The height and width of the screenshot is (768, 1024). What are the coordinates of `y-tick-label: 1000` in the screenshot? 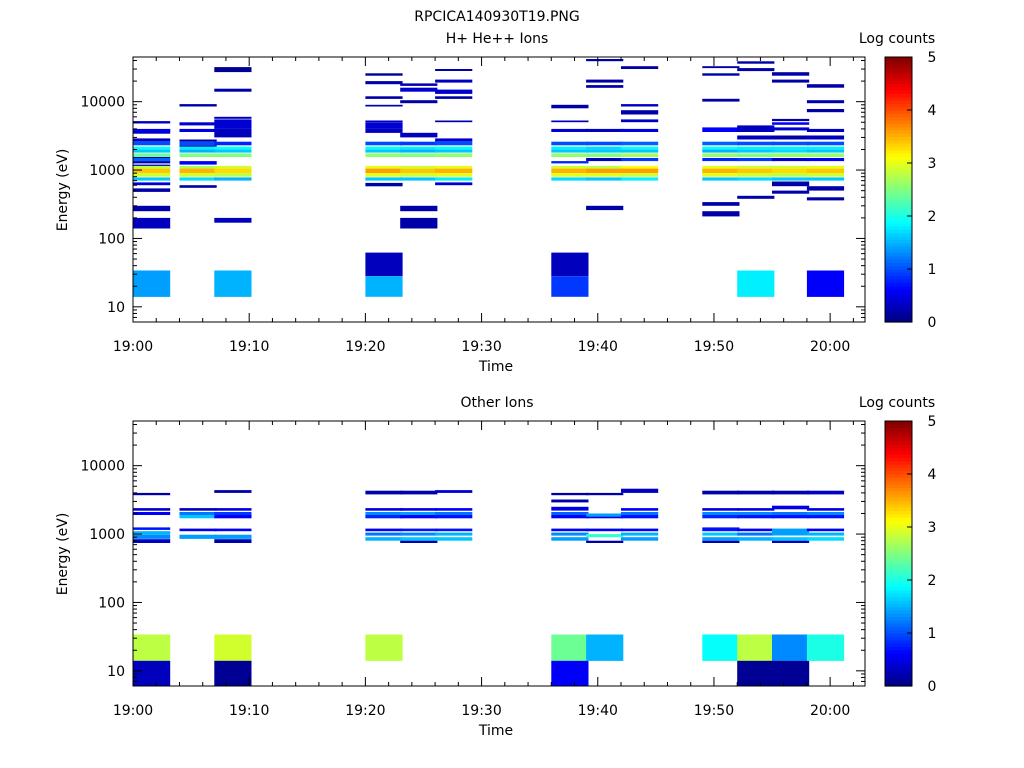 It's located at (107, 535).